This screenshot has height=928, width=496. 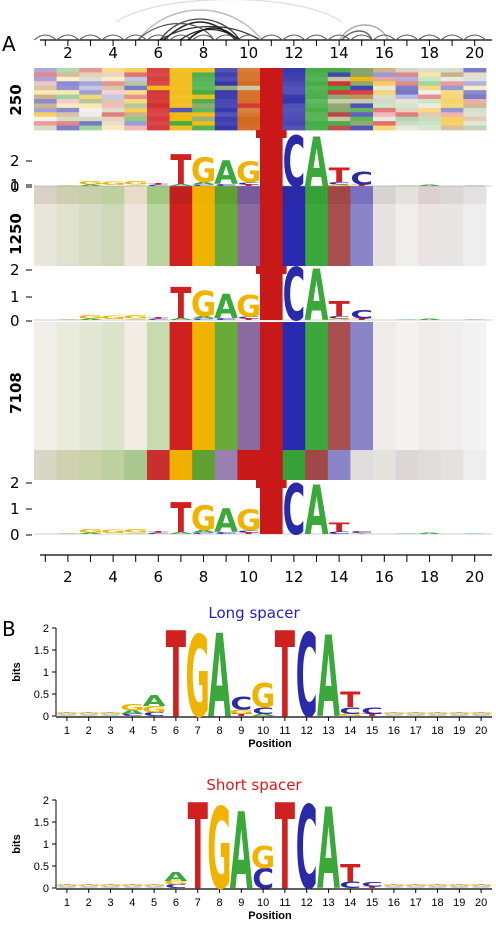 What do you see at coordinates (437, 903) in the screenshot?
I see `x-tick-label: 18` at bounding box center [437, 903].